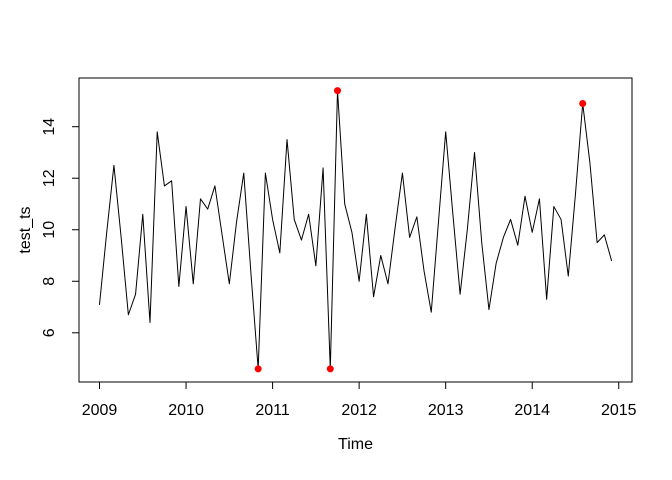 This screenshot has height=480, width=672. I want to click on x-axis-tick-label: 2010, so click(186, 410).